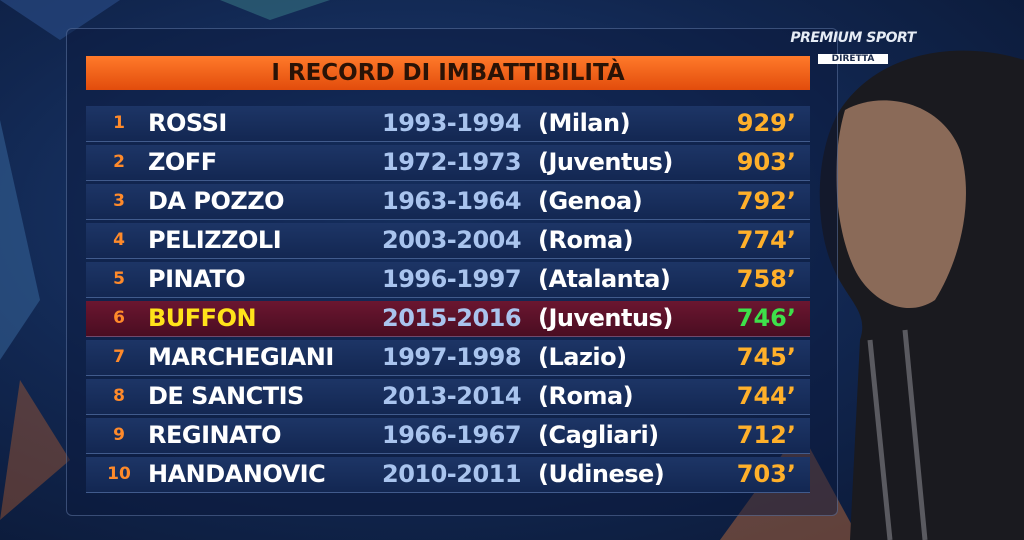  What do you see at coordinates (452, 201) in the screenshot?
I see `season: 1963-1964` at bounding box center [452, 201].